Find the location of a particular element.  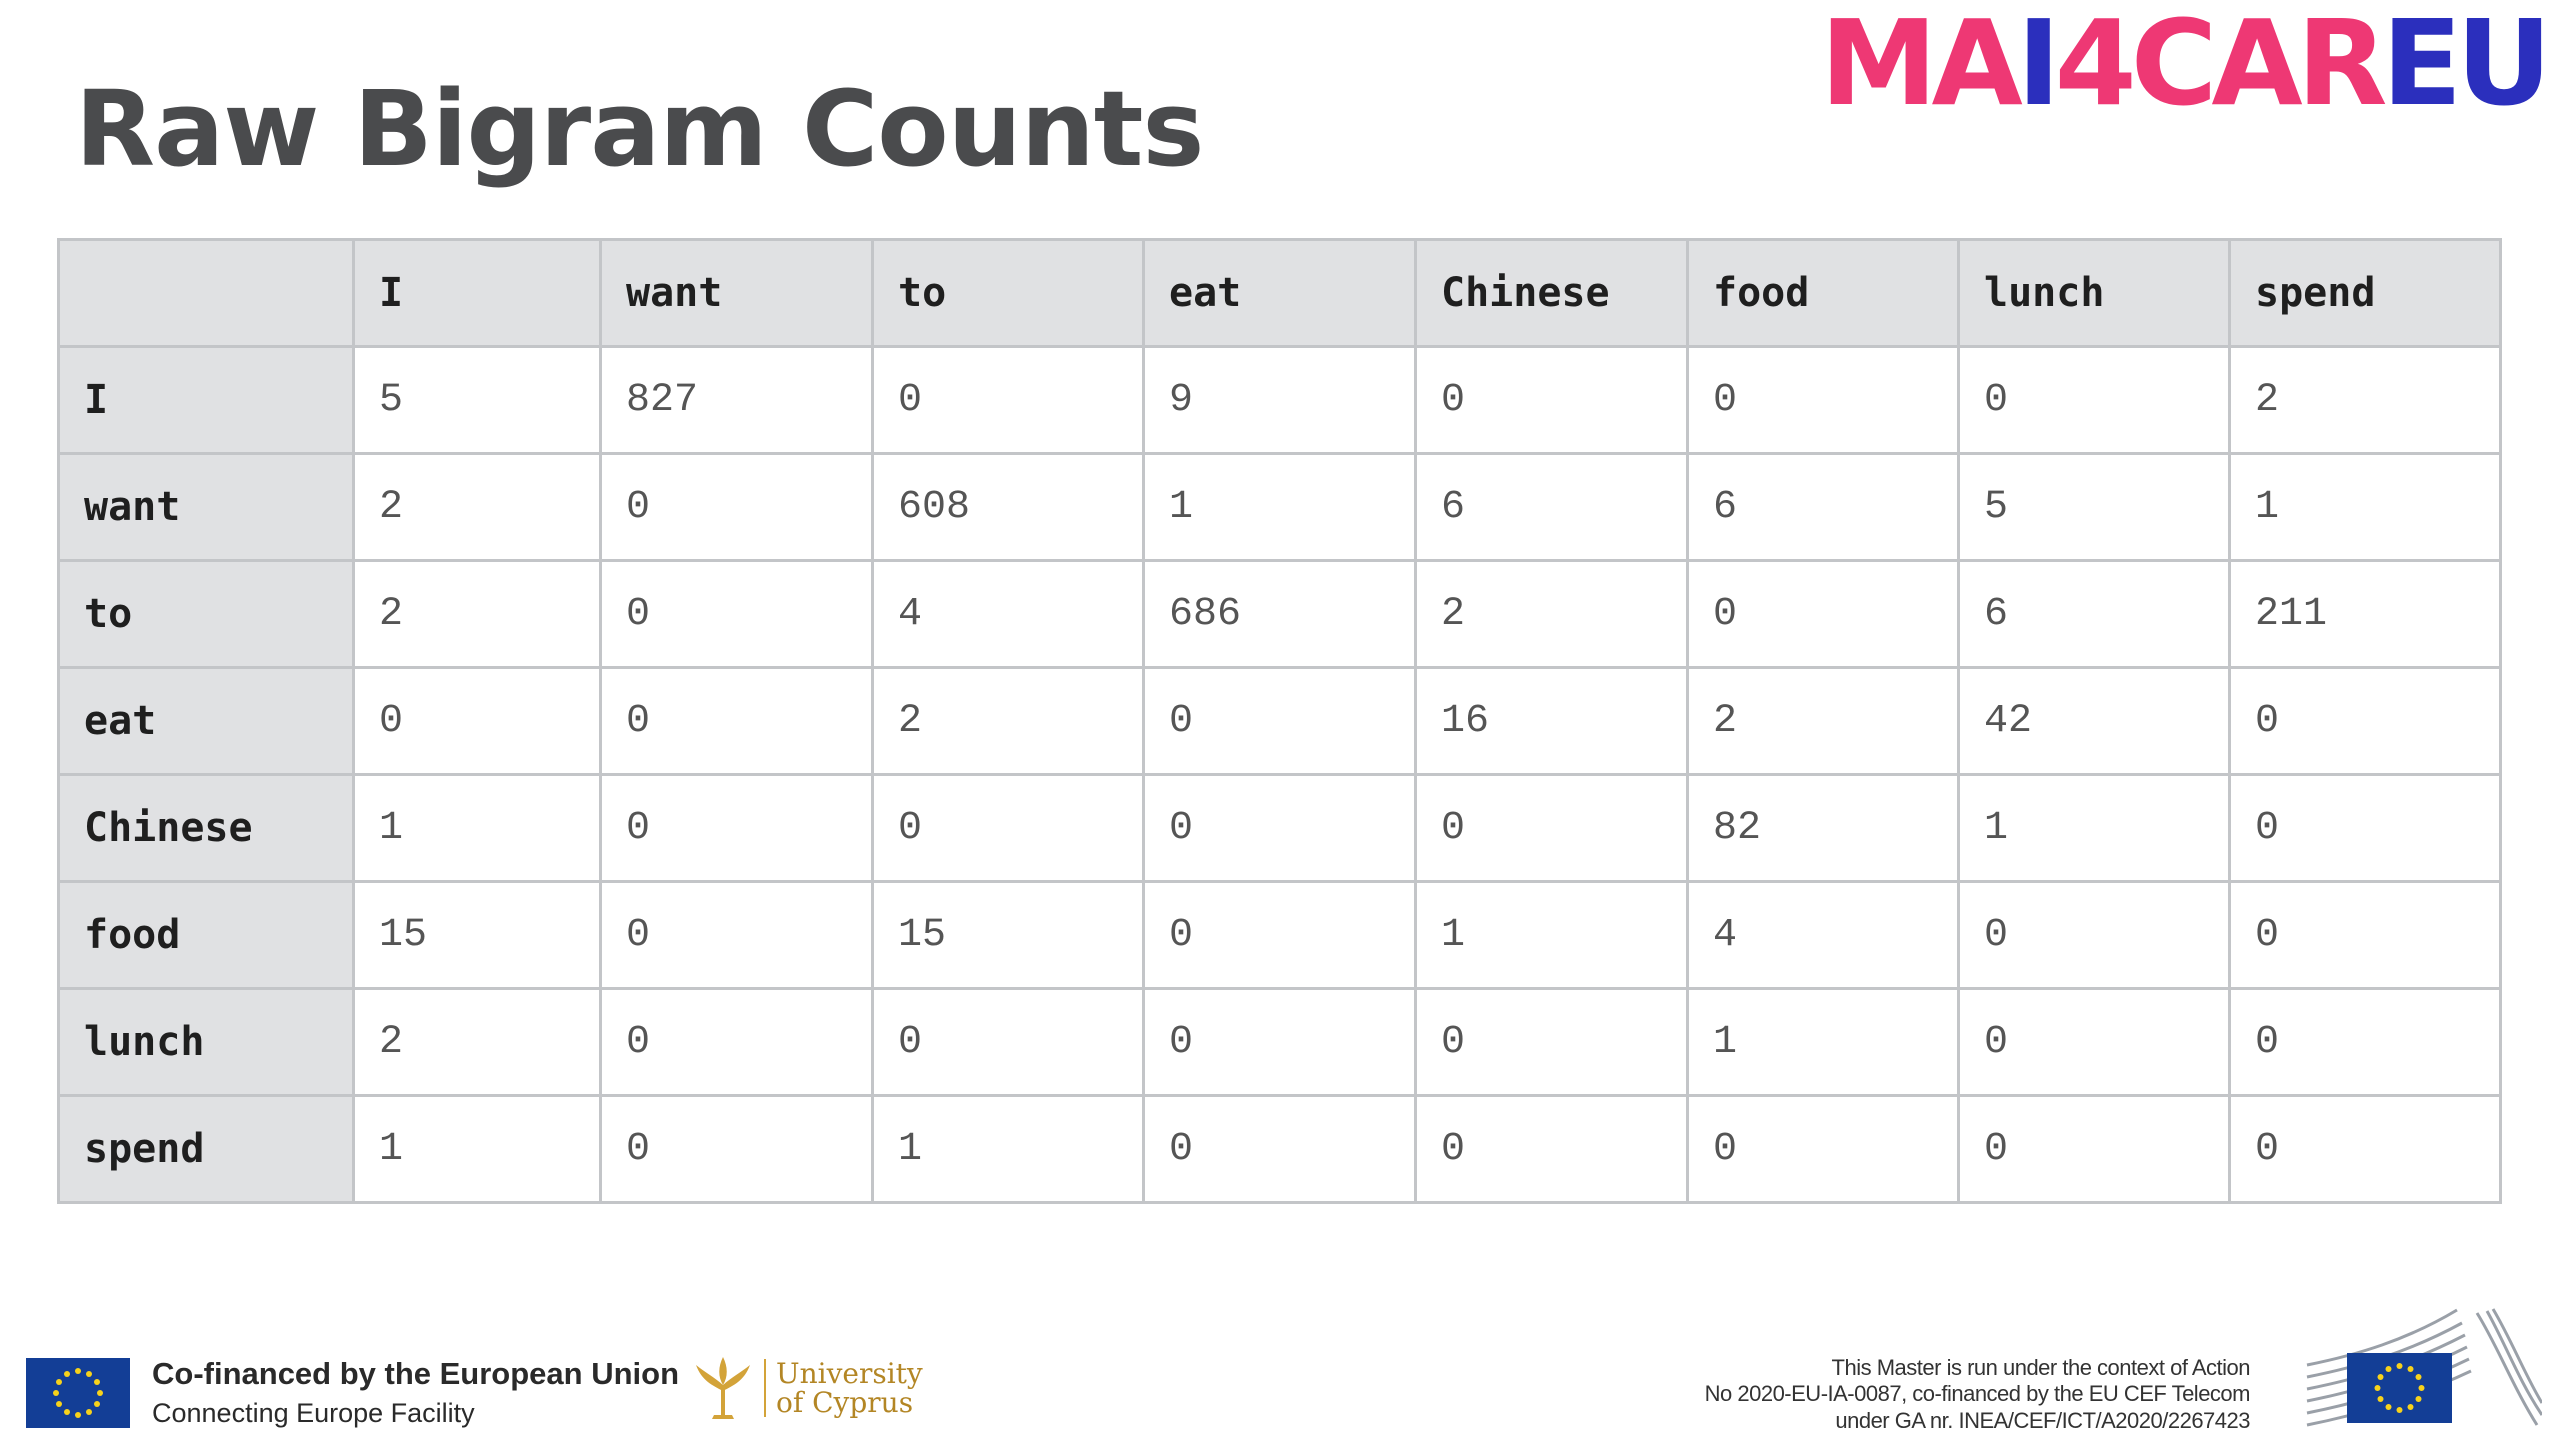

column-header: I is located at coordinates (477, 293).